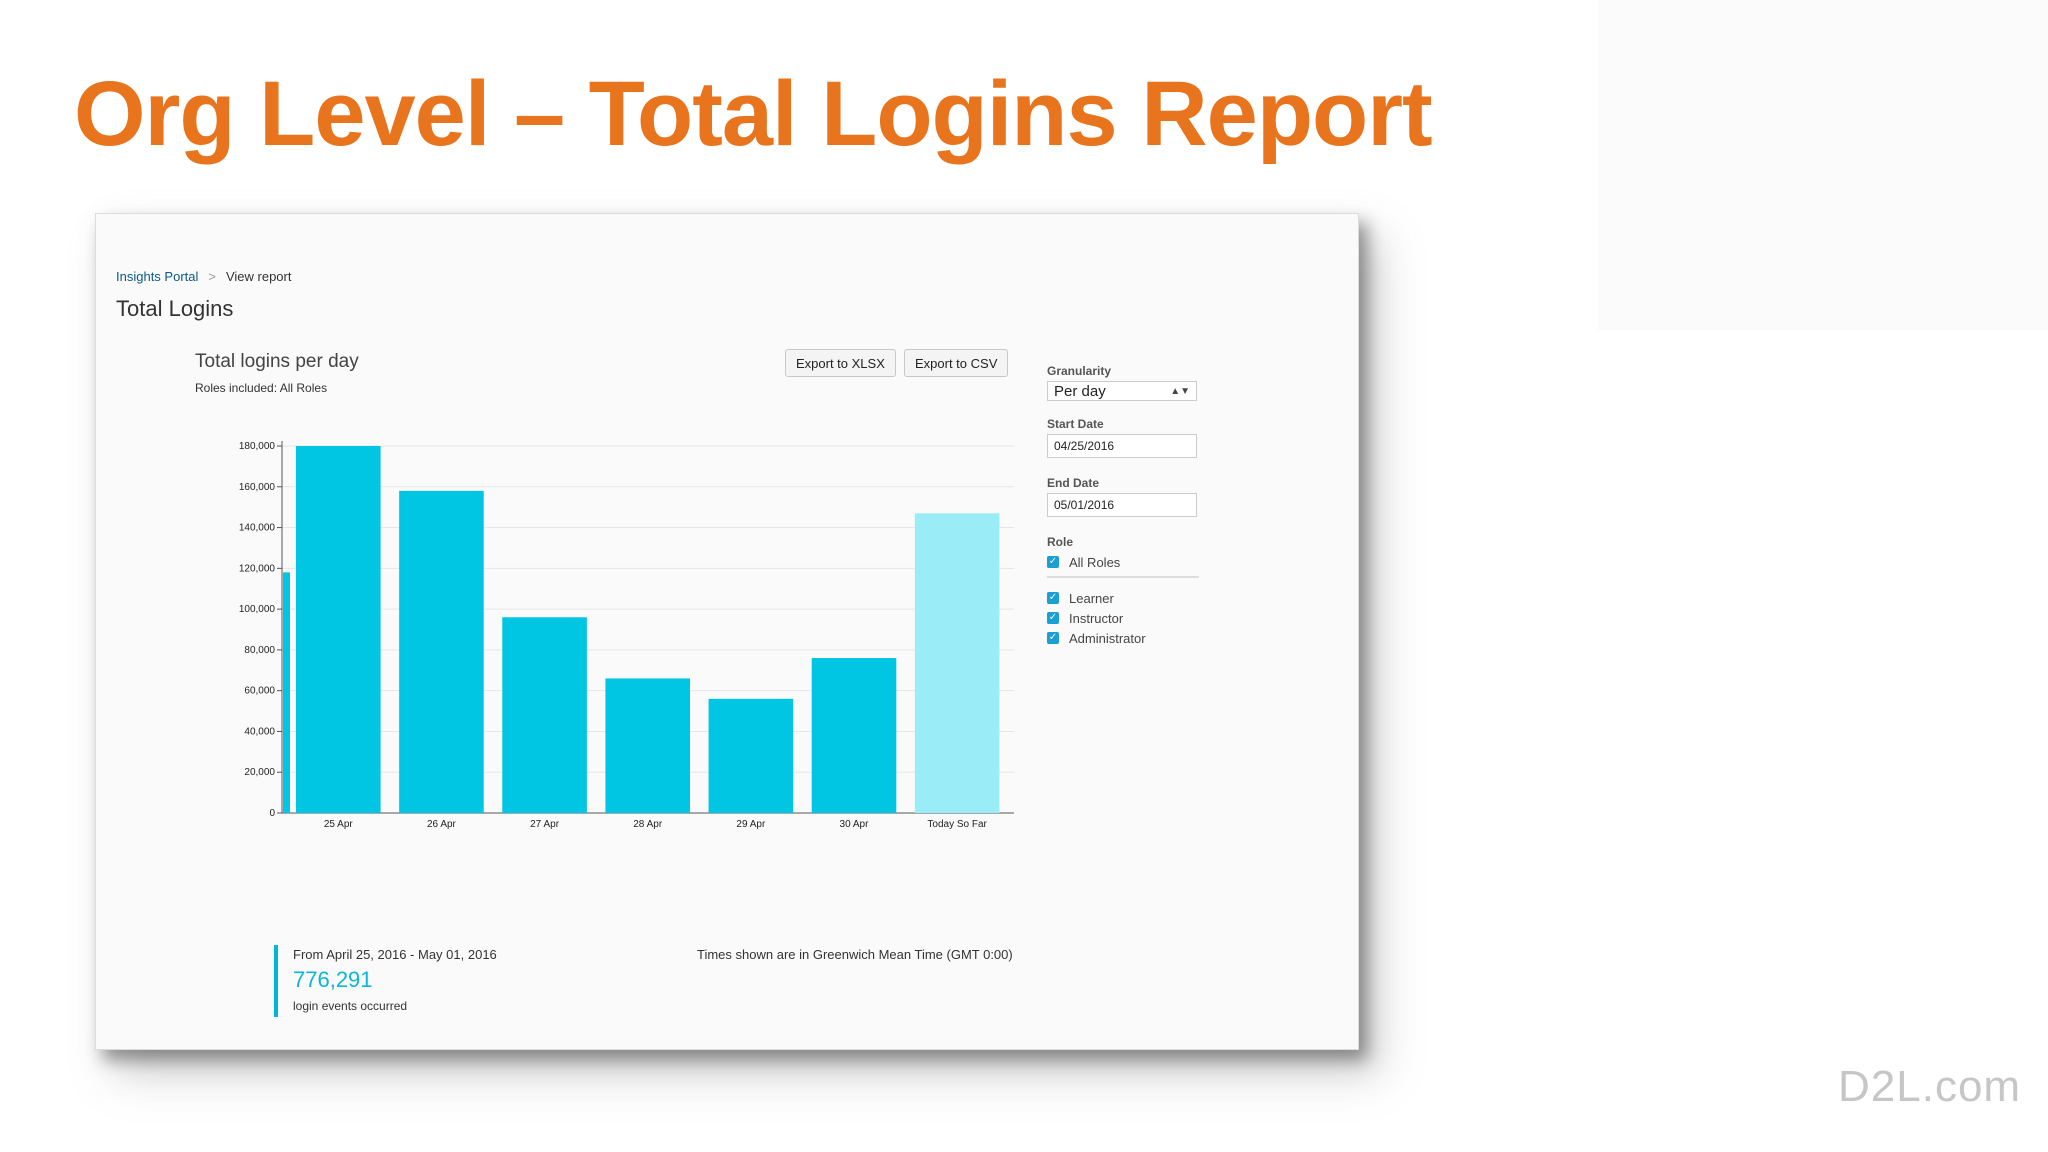 The height and width of the screenshot is (1152, 2048). I want to click on d2l-watermark: D2L.com, so click(1930, 1086).